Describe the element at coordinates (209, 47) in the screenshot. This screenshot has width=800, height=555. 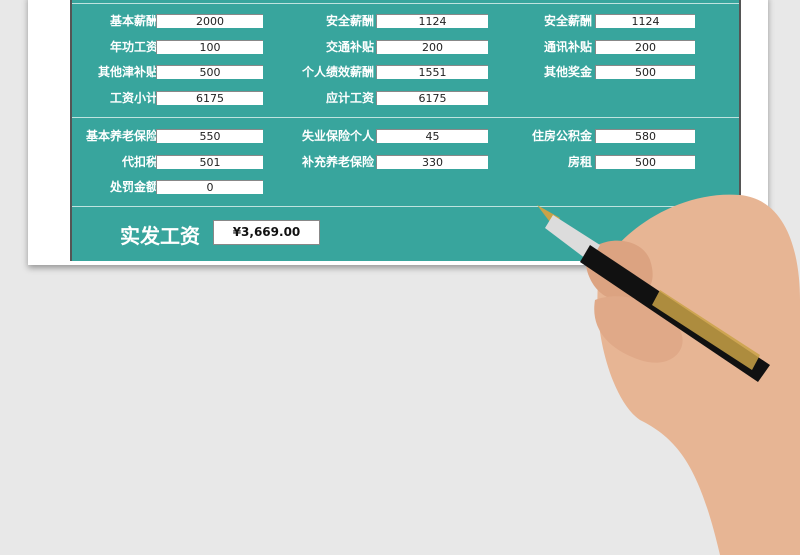
I see `field-input: 100` at that location.